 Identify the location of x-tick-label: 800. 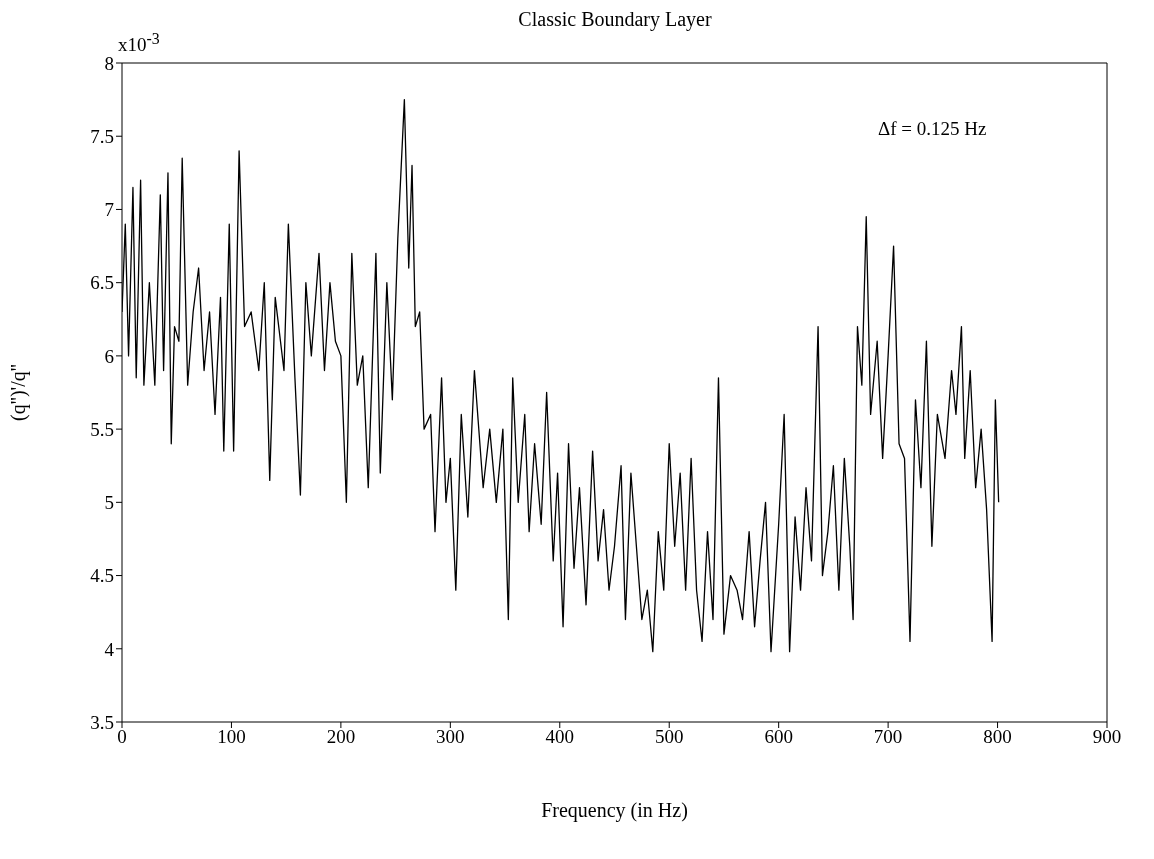
(997, 737).